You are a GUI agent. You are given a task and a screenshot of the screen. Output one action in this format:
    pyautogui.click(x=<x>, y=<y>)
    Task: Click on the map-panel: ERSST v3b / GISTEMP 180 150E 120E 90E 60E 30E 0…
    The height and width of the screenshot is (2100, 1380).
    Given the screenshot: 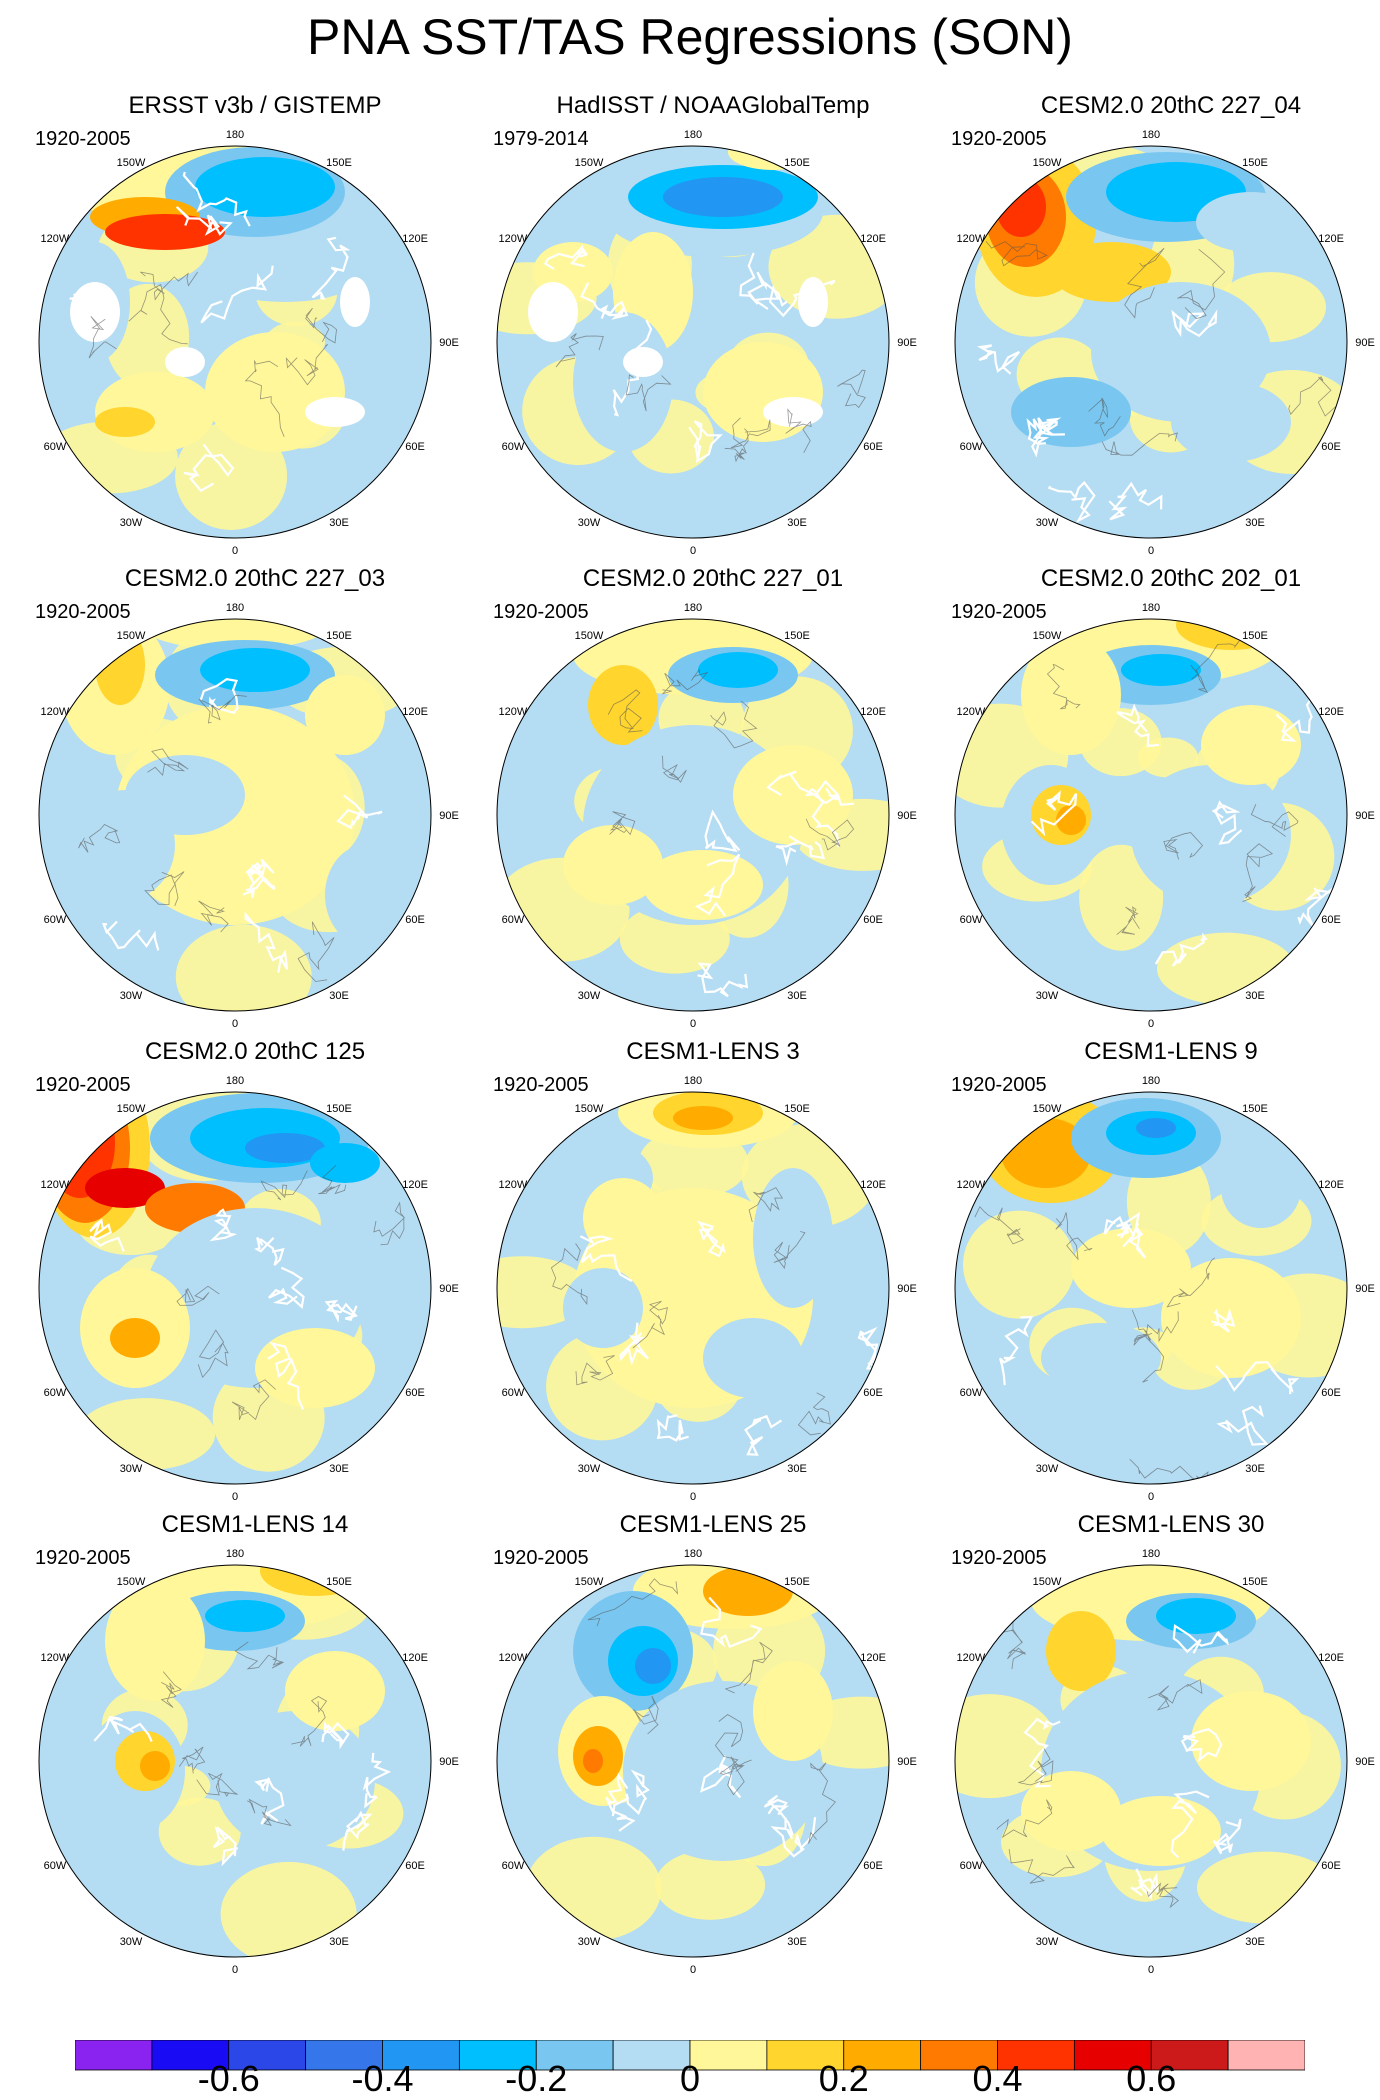 What is the action you would take?
    pyautogui.click(x=255, y=327)
    